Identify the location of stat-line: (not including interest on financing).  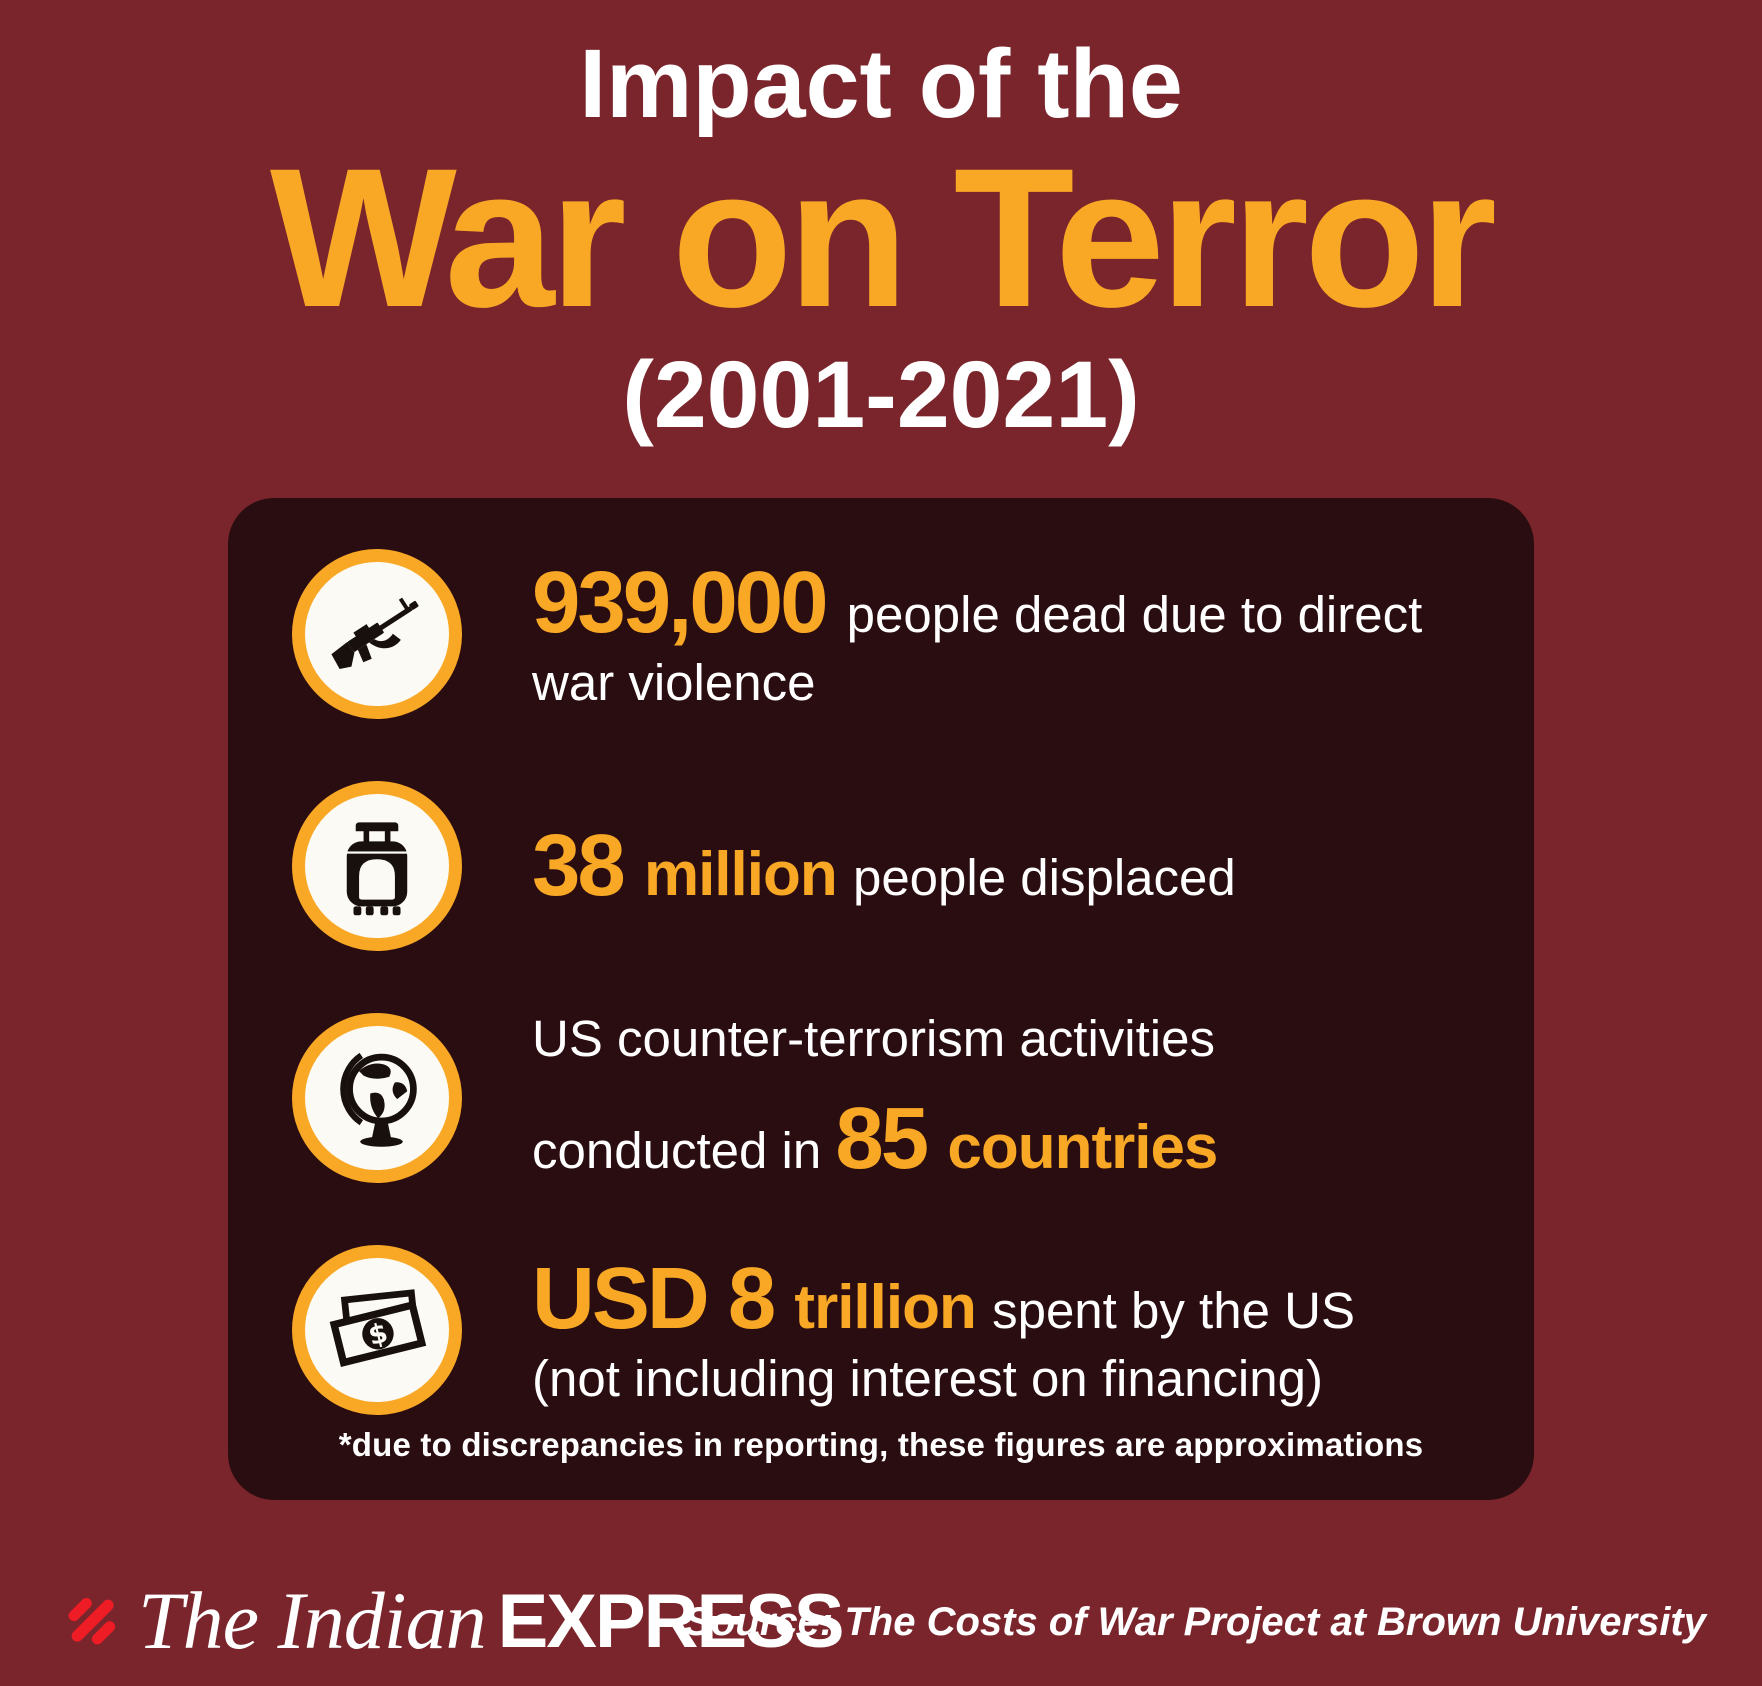
(1015, 1379).